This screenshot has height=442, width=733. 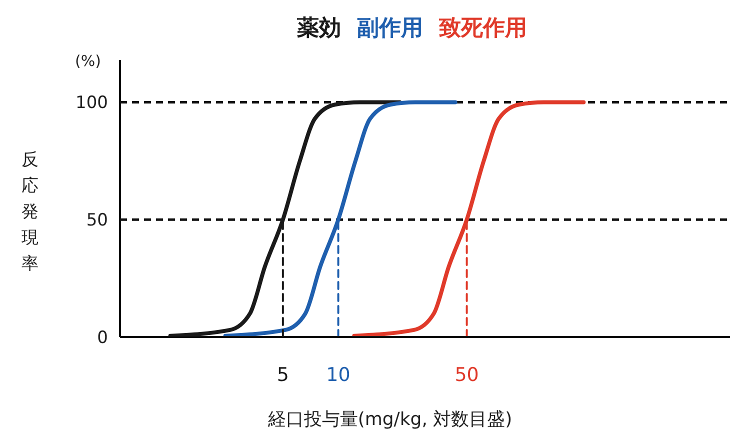 What do you see at coordinates (102, 338) in the screenshot?
I see `y-tick-label: 0` at bounding box center [102, 338].